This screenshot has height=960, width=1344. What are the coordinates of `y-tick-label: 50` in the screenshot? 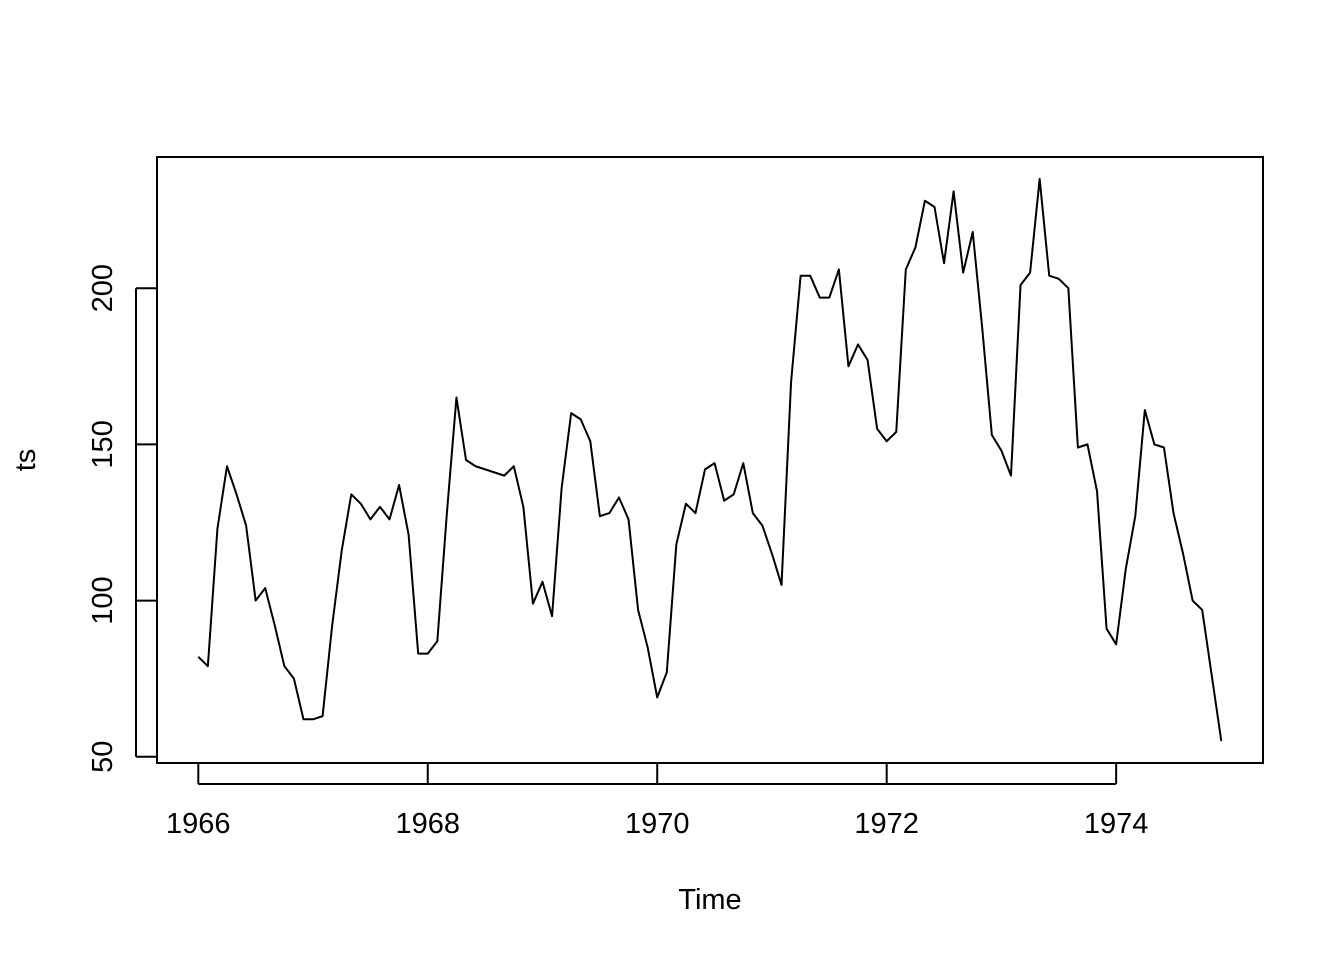 It's located at (103, 757).